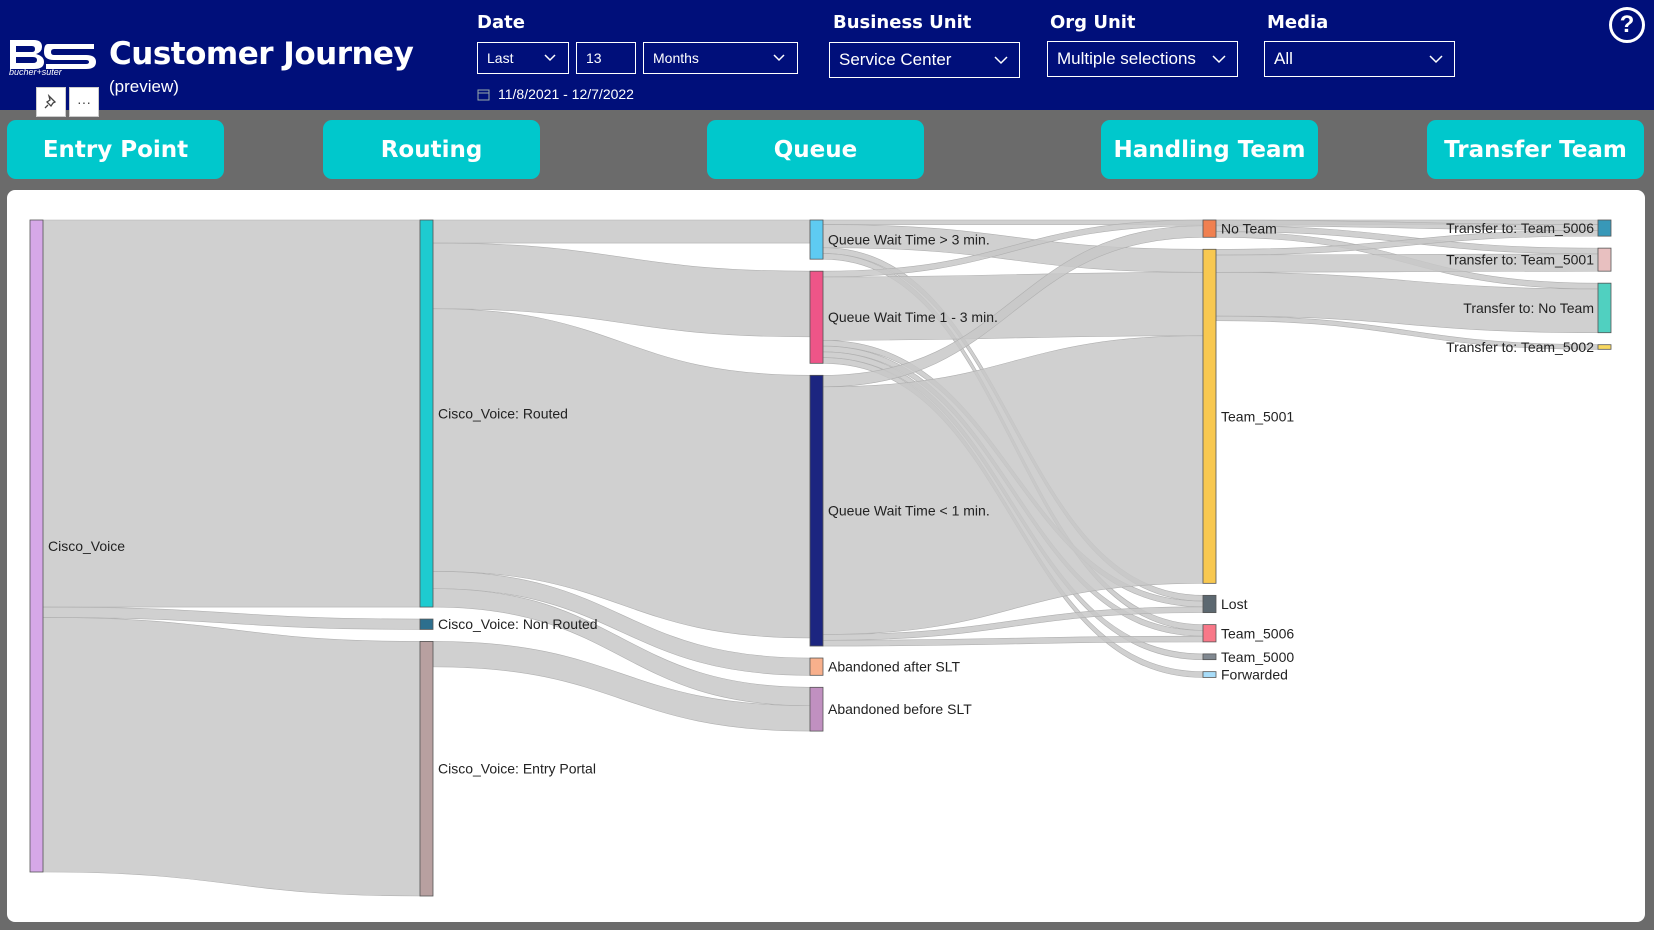 The width and height of the screenshot is (1654, 930). What do you see at coordinates (720, 58) in the screenshot?
I see `date-unit-select: Months` at bounding box center [720, 58].